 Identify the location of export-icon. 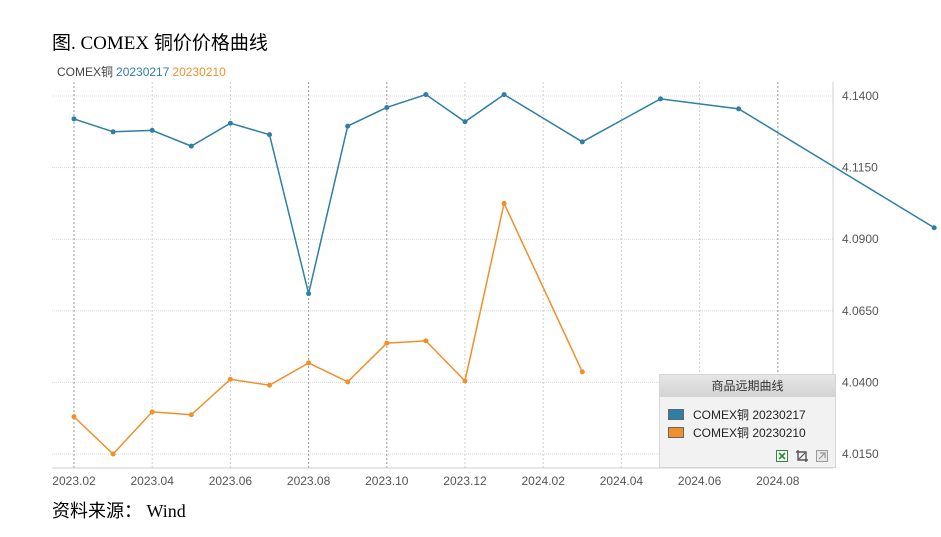
(782, 456).